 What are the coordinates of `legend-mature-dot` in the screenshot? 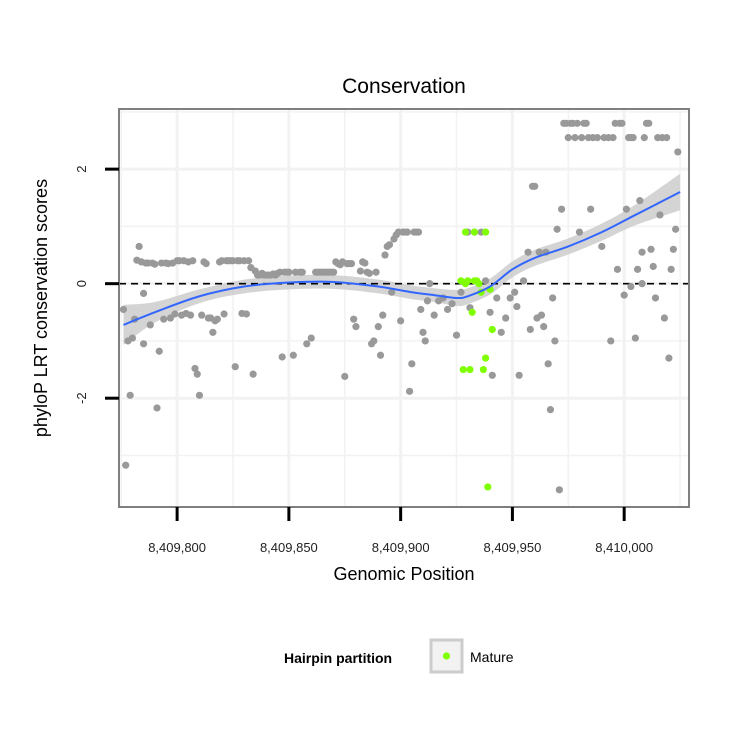 It's located at (446, 656).